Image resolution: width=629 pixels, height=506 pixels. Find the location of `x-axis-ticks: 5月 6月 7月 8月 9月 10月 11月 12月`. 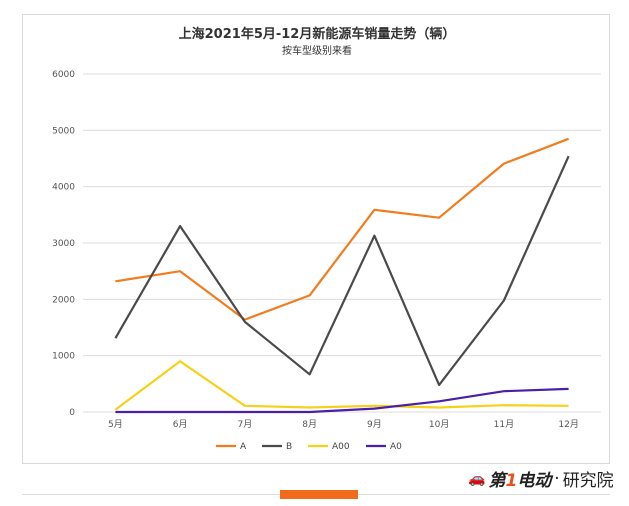

x-axis-ticks: 5月 6月 7月 8月 9月 10月 11月 12月 is located at coordinates (343, 424).